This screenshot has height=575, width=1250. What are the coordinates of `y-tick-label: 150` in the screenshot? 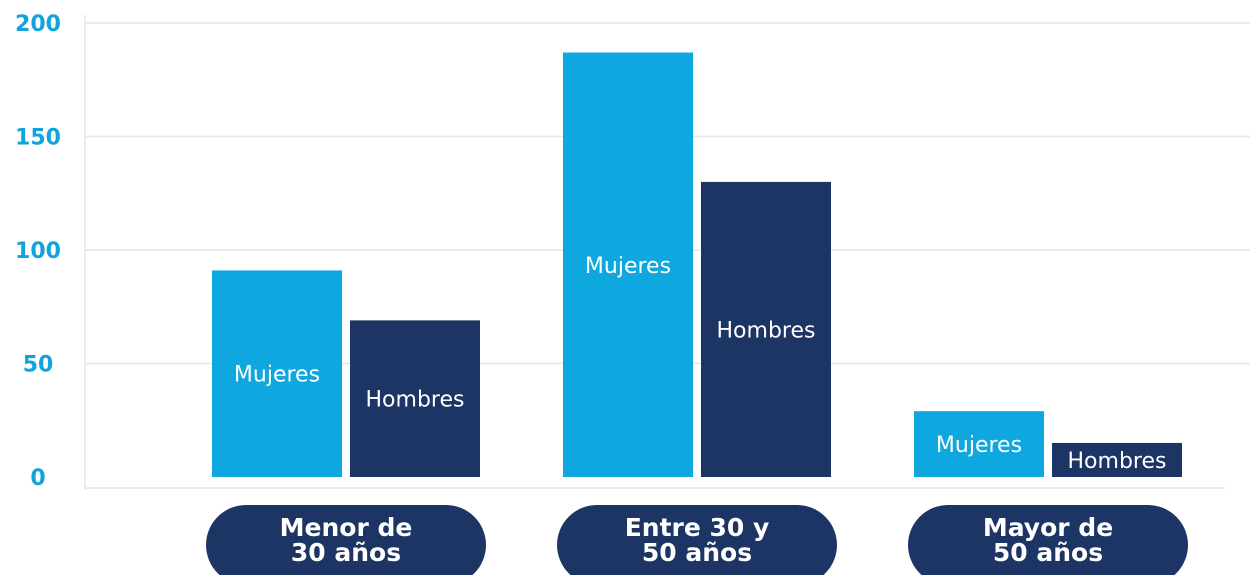 It's located at (38, 138).